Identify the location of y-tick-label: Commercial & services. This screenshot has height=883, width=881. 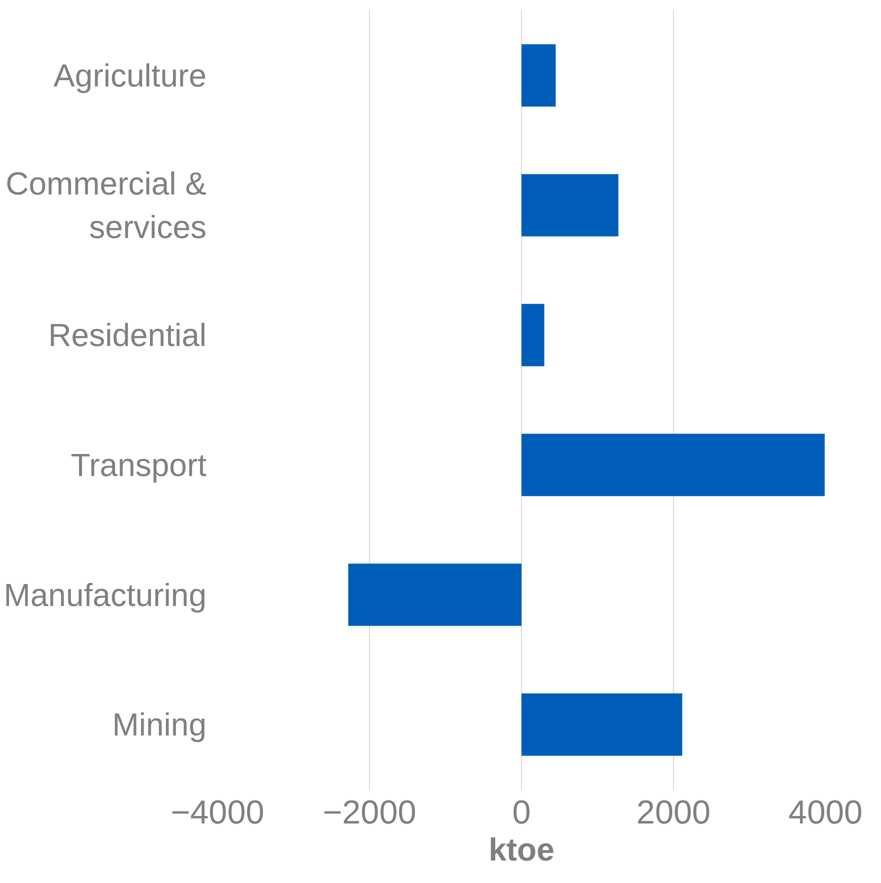
(106, 205).